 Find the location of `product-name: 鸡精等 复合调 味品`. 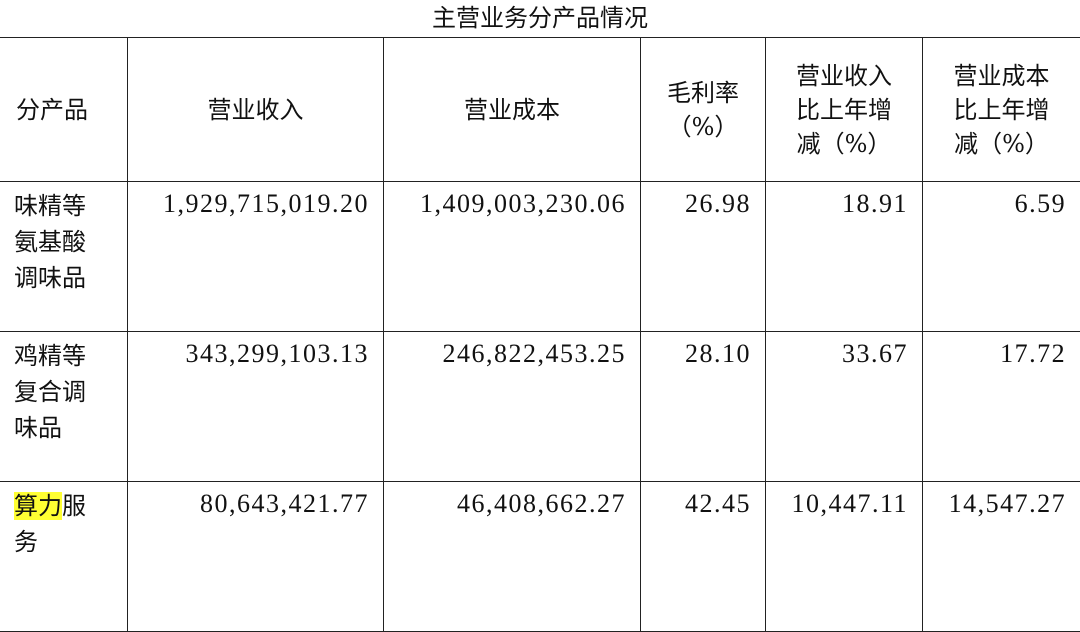

product-name: 鸡精等 复合调 味品 is located at coordinates (64, 407).